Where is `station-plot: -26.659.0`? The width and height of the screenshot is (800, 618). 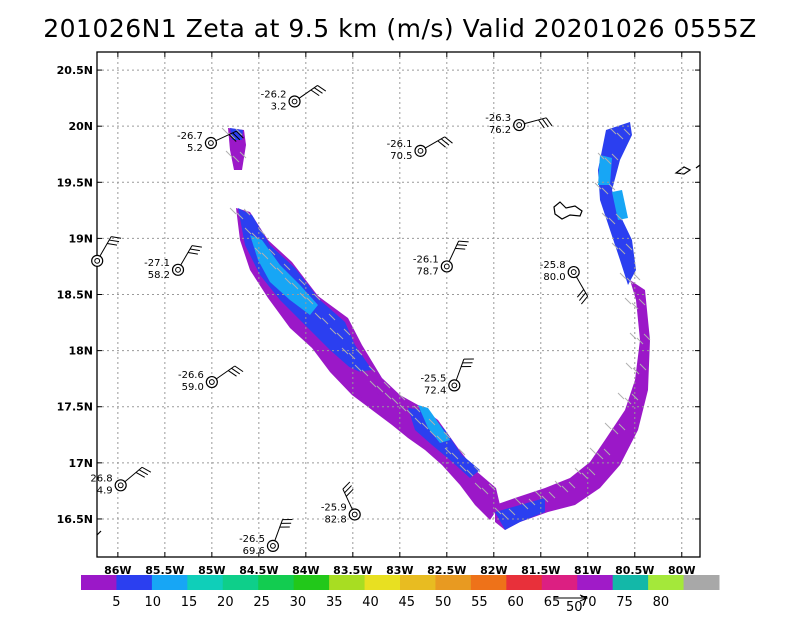 station-plot: -26.659.0 is located at coordinates (211, 379).